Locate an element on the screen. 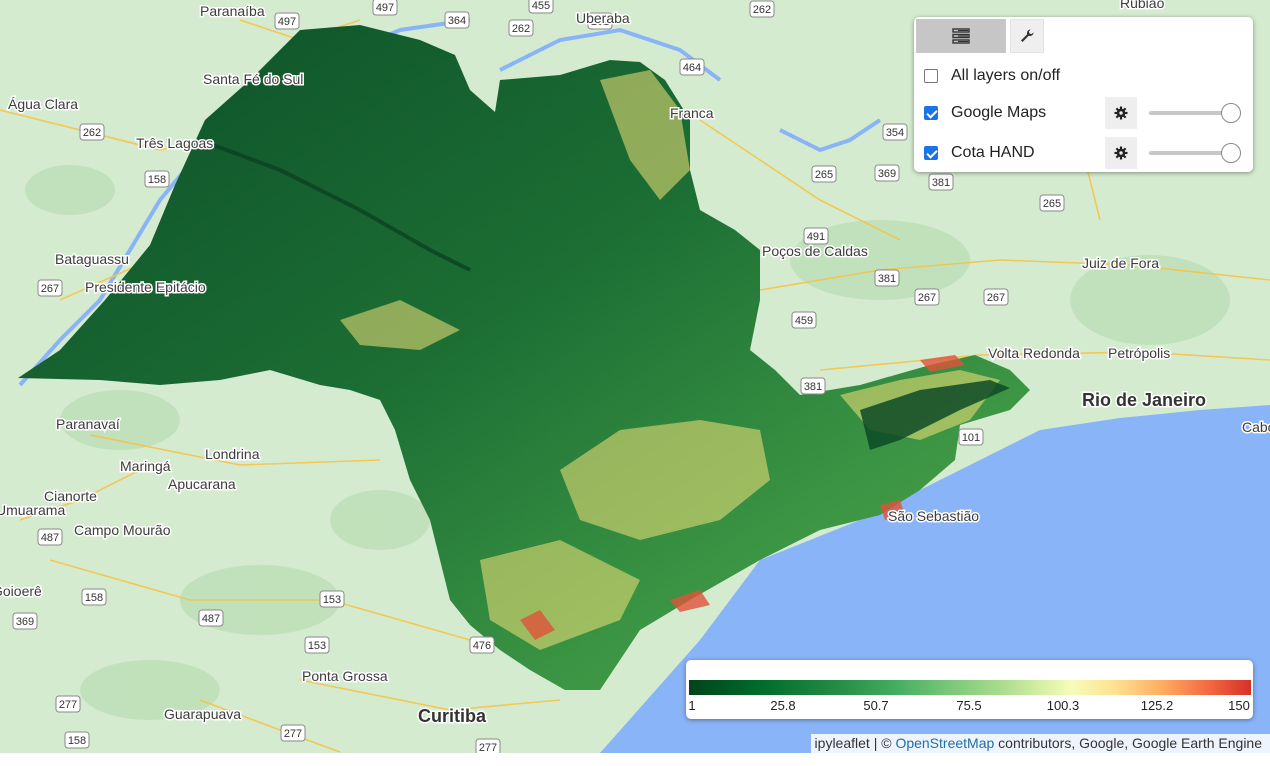 This screenshot has width=1270, height=766. layer-row-google-maps: Google Maps is located at coordinates (1082, 113).